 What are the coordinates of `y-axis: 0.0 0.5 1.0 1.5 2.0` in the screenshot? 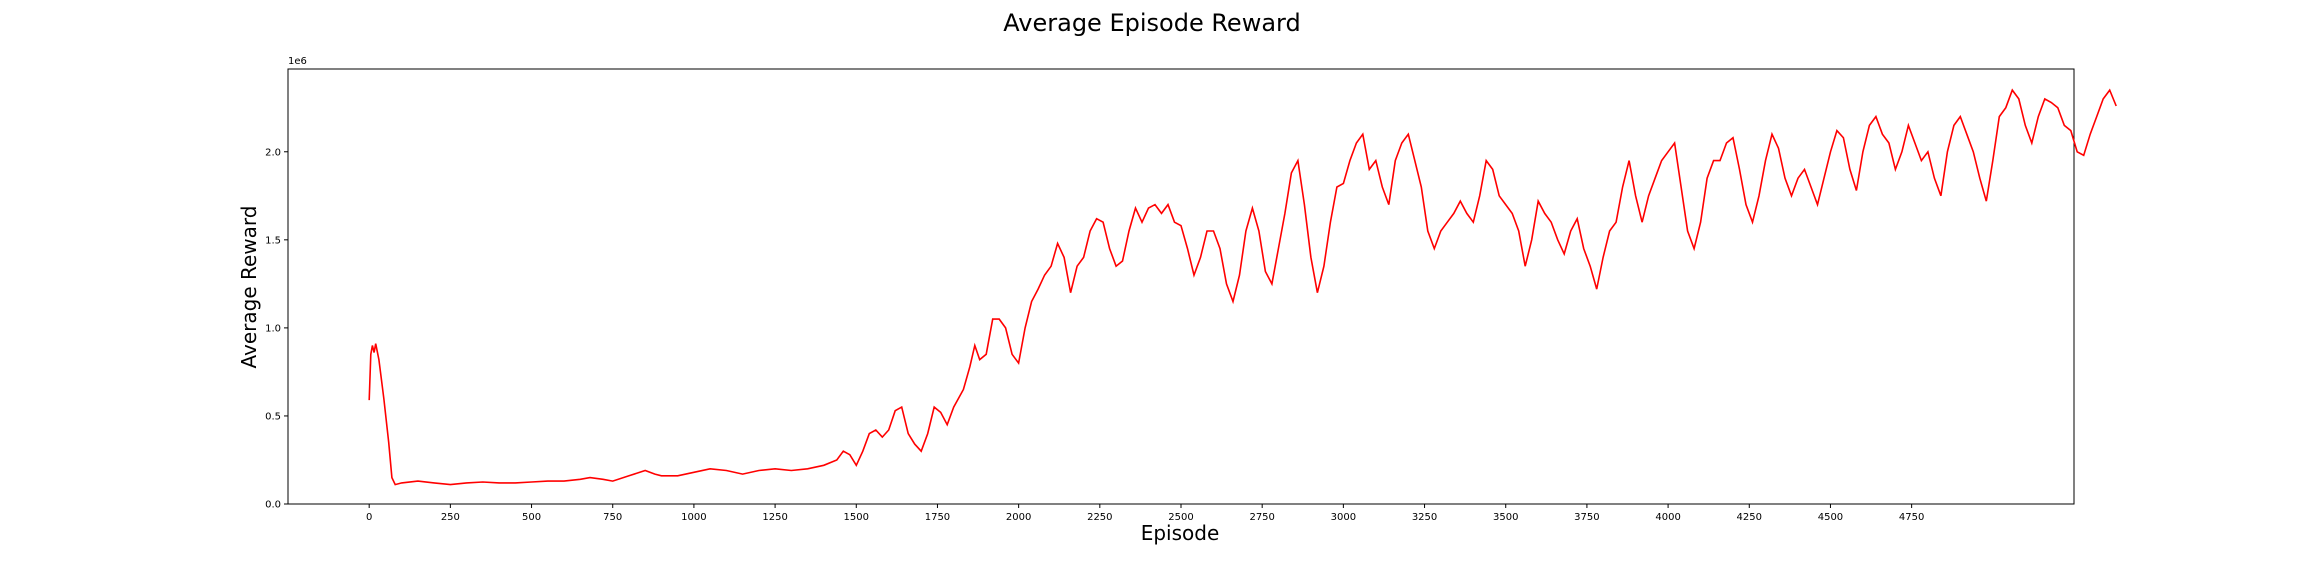 It's located at (276, 329).